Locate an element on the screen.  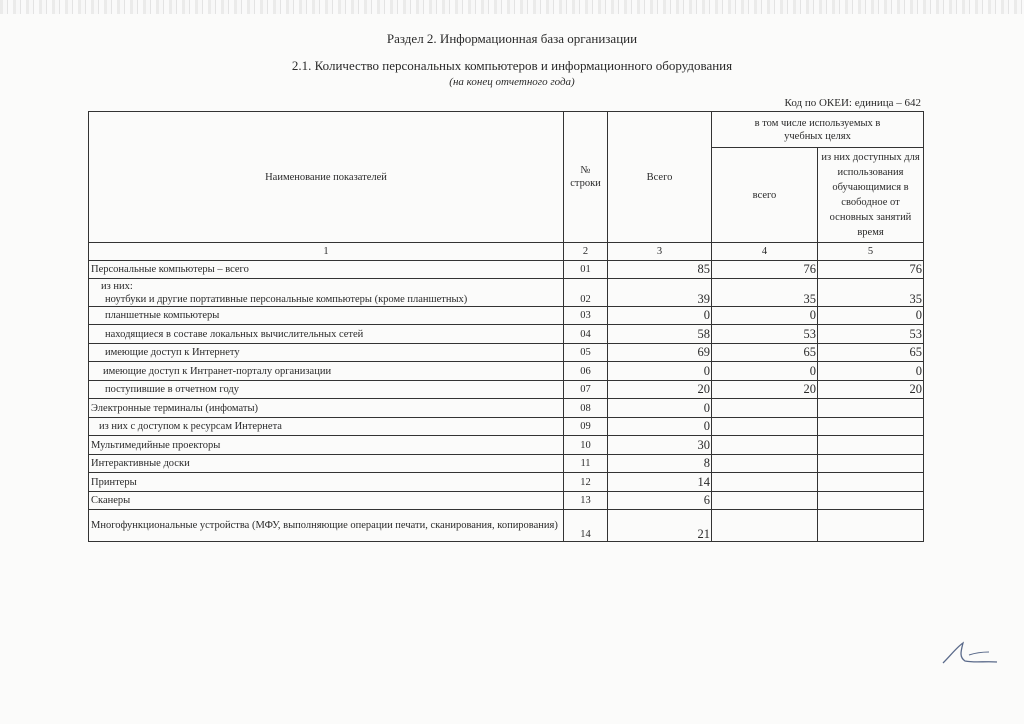
row-name: поступившие в отчетном году is located at coordinates (326, 389).